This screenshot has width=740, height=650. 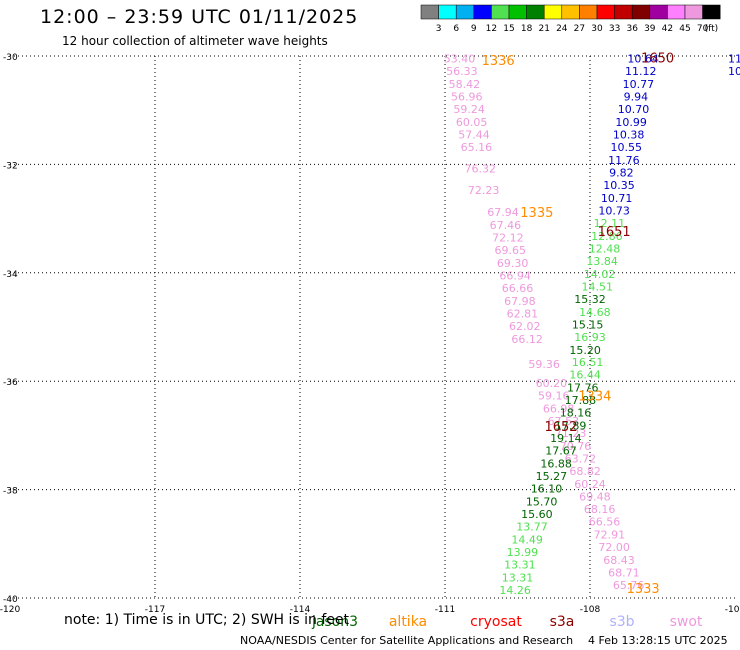 What do you see at coordinates (605, 522) in the screenshot?
I see `wave-height-label: 66.56` at bounding box center [605, 522].